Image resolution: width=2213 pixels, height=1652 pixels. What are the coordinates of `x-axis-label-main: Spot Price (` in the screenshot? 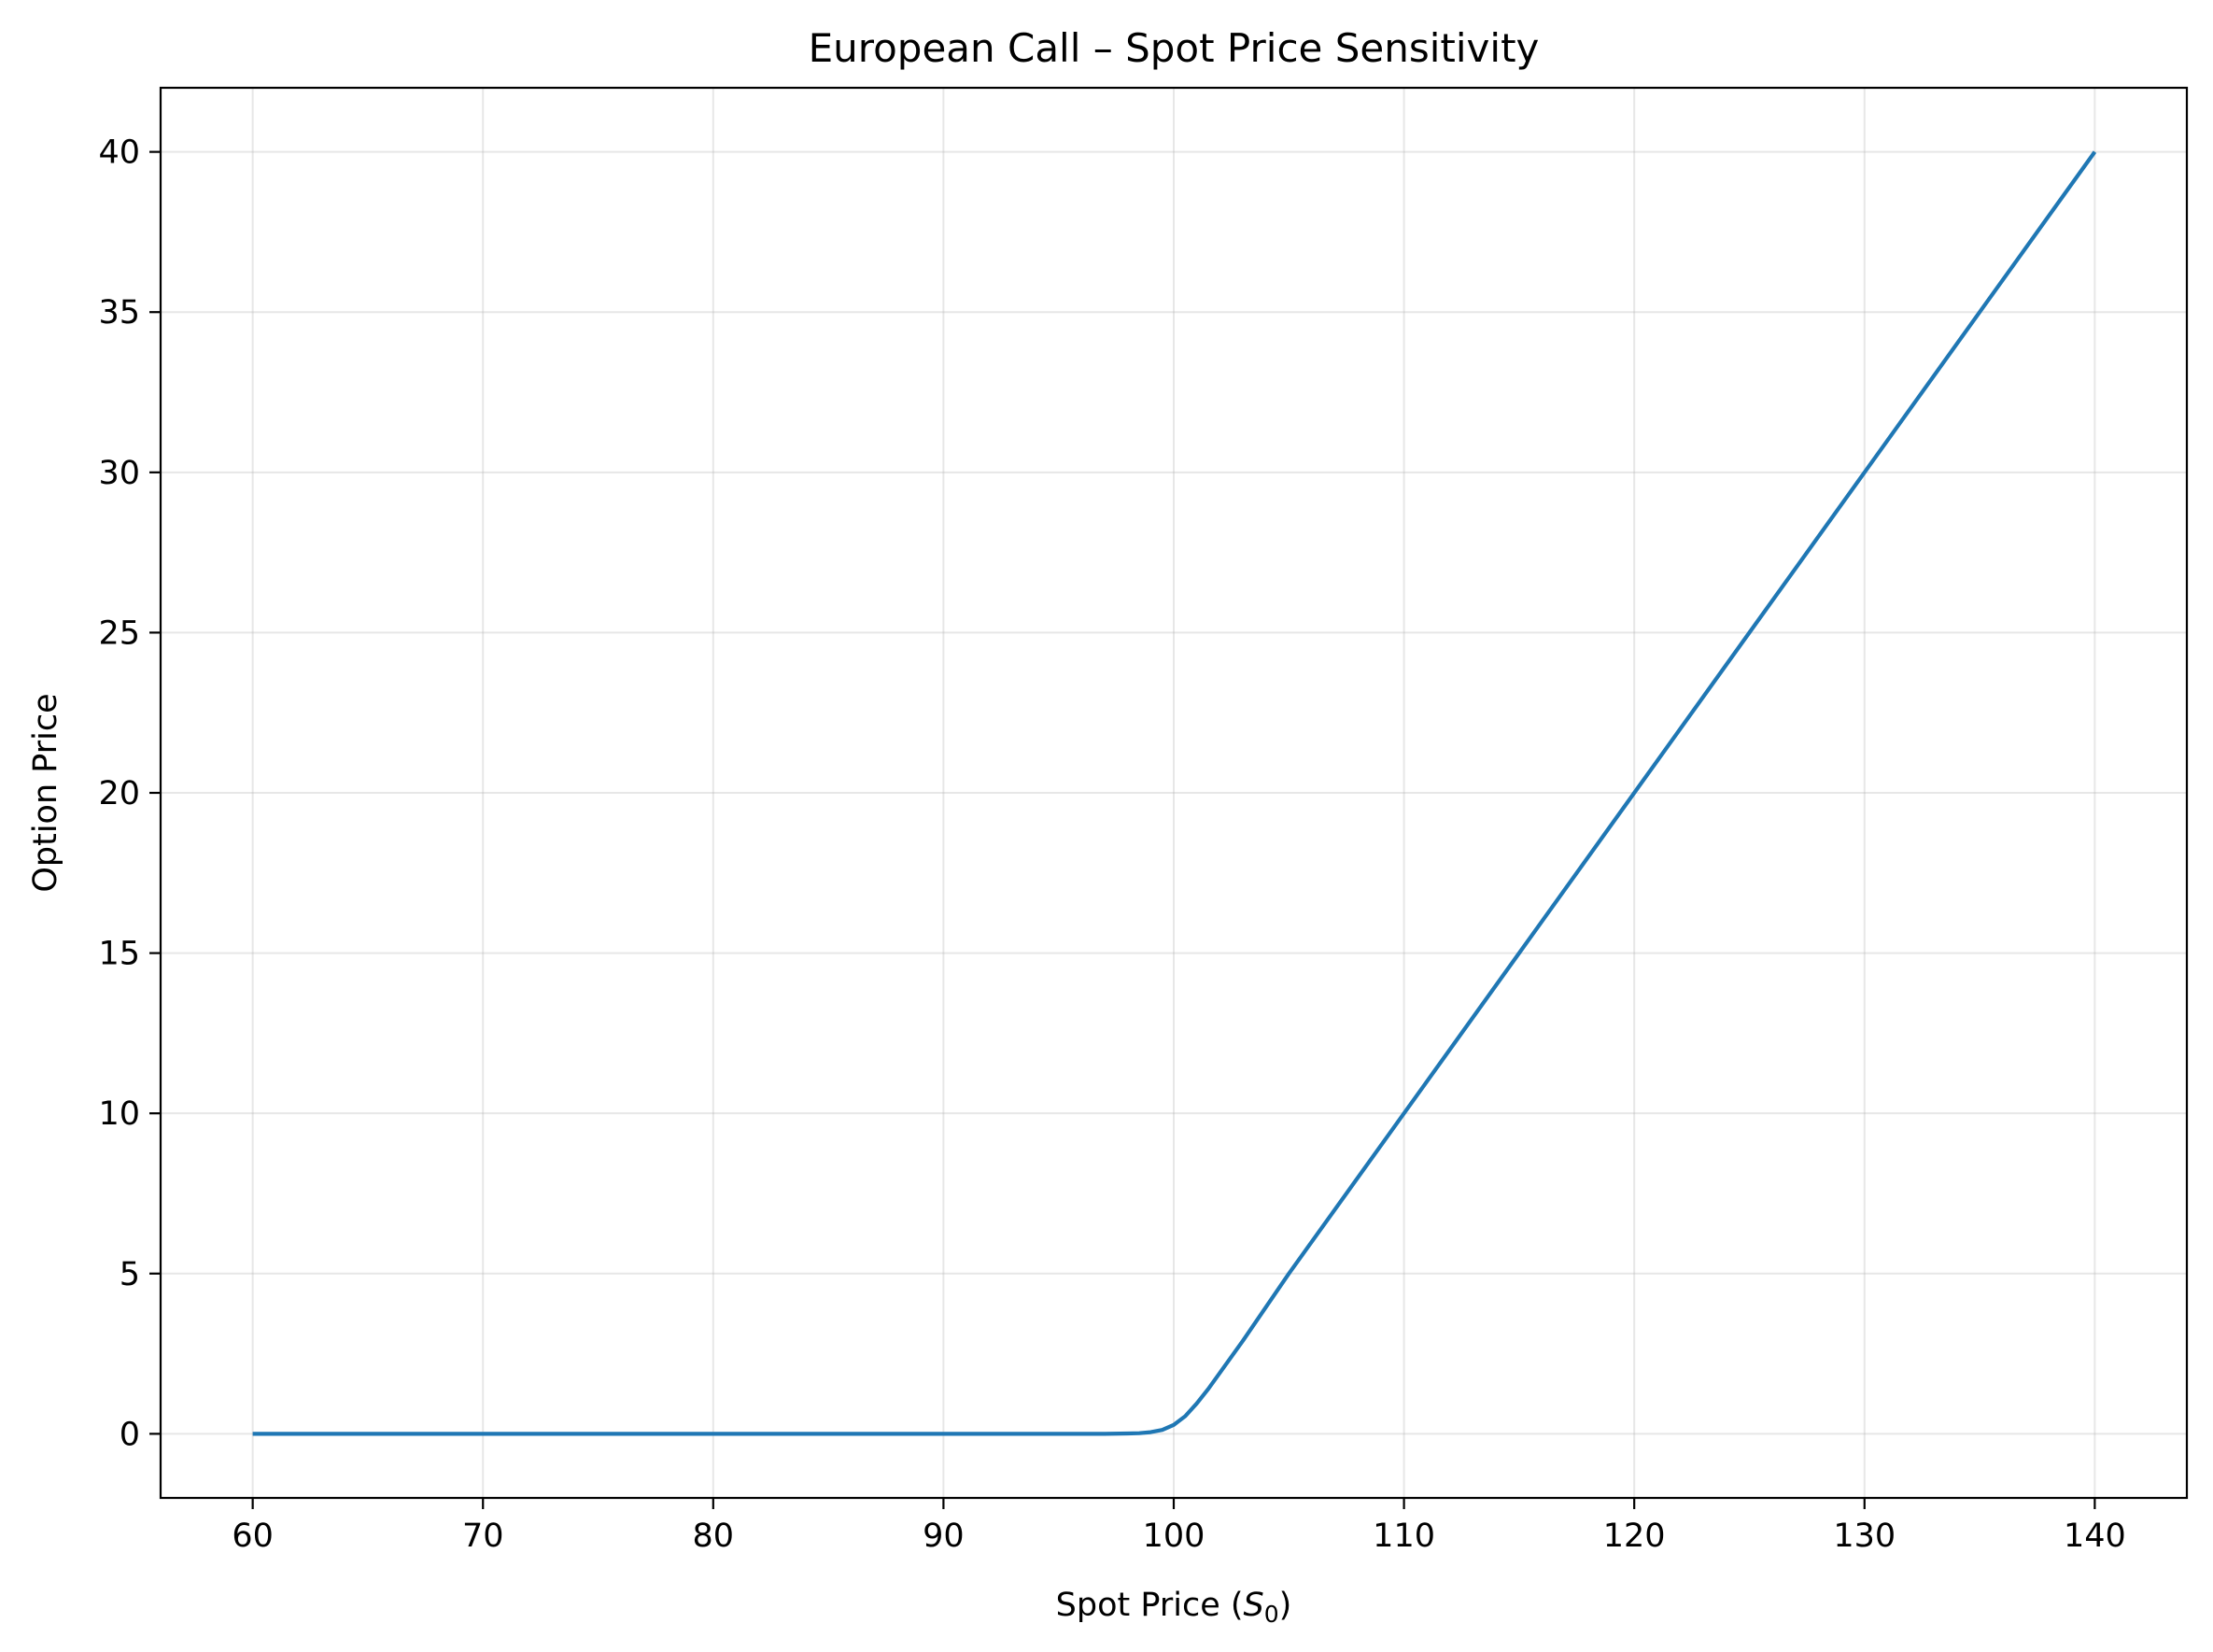 It's located at (1150, 1605).